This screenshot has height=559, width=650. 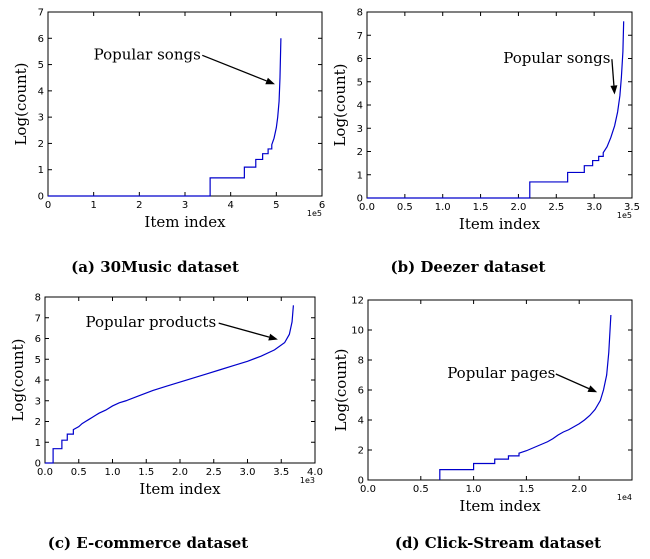 What do you see at coordinates (468, 267) in the screenshot?
I see `figure-caption: (b) Deezer dataset` at bounding box center [468, 267].